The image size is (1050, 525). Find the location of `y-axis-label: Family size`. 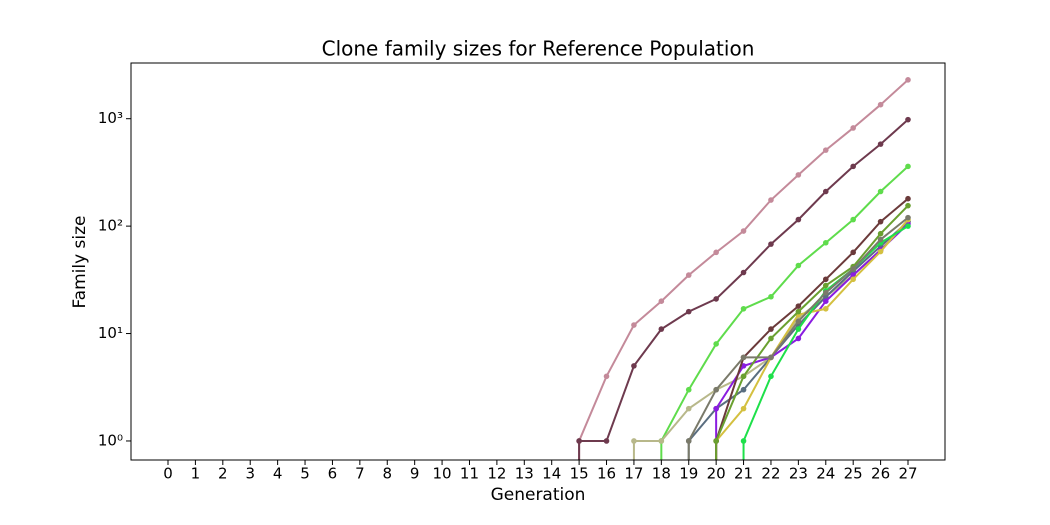

y-axis-label: Family size is located at coordinates (80, 261).